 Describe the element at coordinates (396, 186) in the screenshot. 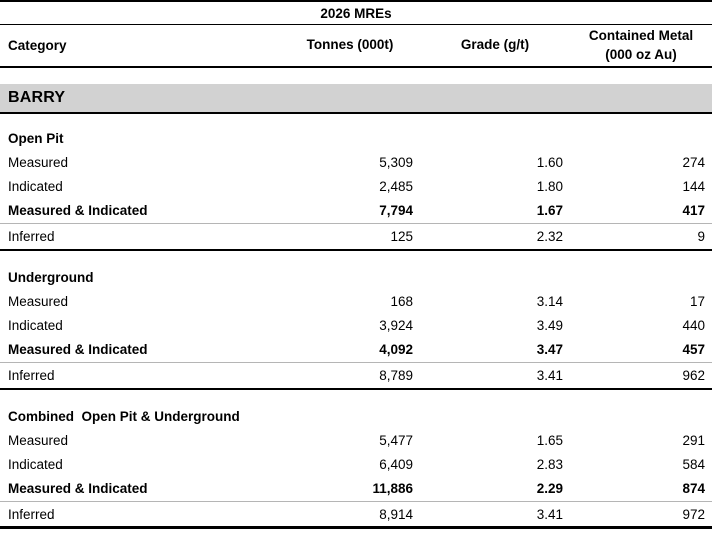

I see `cell-tonnes: 2,485` at that location.